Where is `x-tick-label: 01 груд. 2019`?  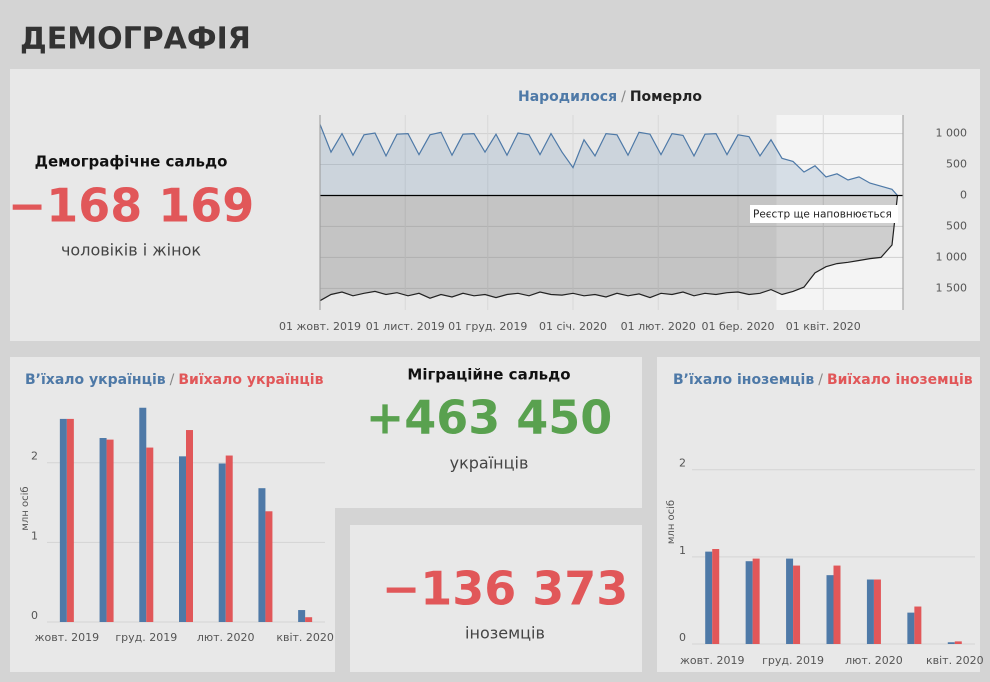 x-tick-label: 01 груд. 2019 is located at coordinates (487, 326).